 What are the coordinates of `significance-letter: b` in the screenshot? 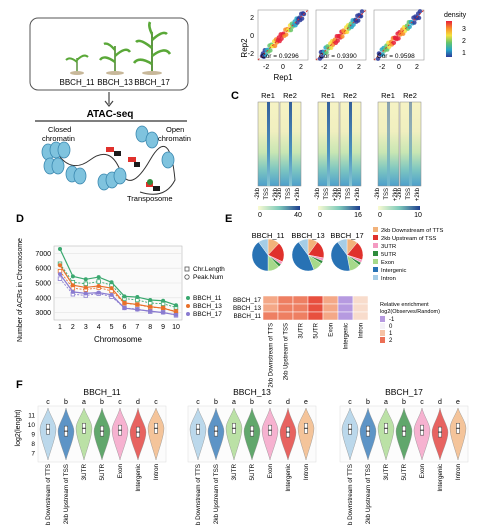 It's located at (216, 402).